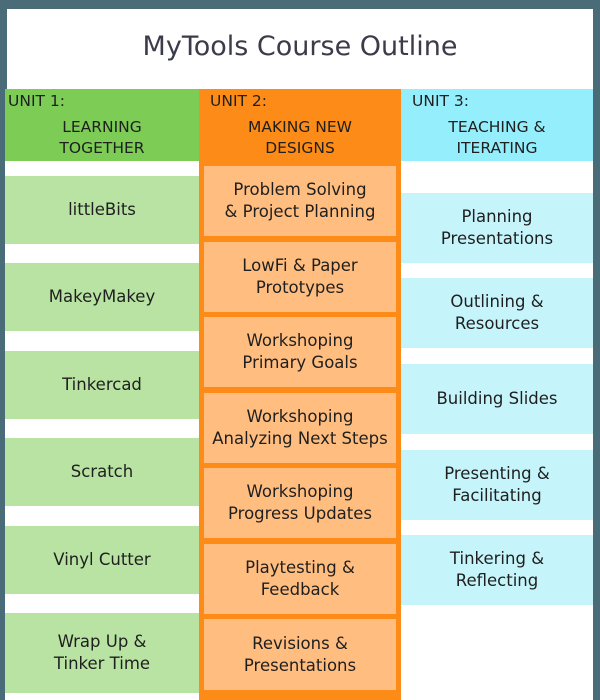 This screenshot has width=600, height=700. Describe the element at coordinates (300, 46) in the screenshot. I see `page-title: MyTools Course Outline` at that location.